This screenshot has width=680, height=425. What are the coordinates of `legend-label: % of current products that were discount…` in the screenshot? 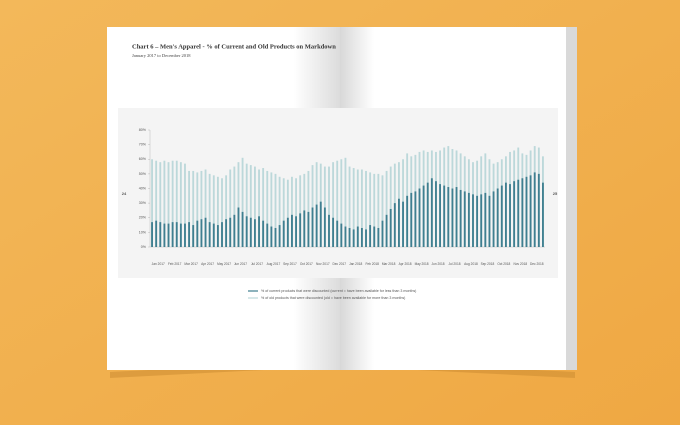 It's located at (338, 291).